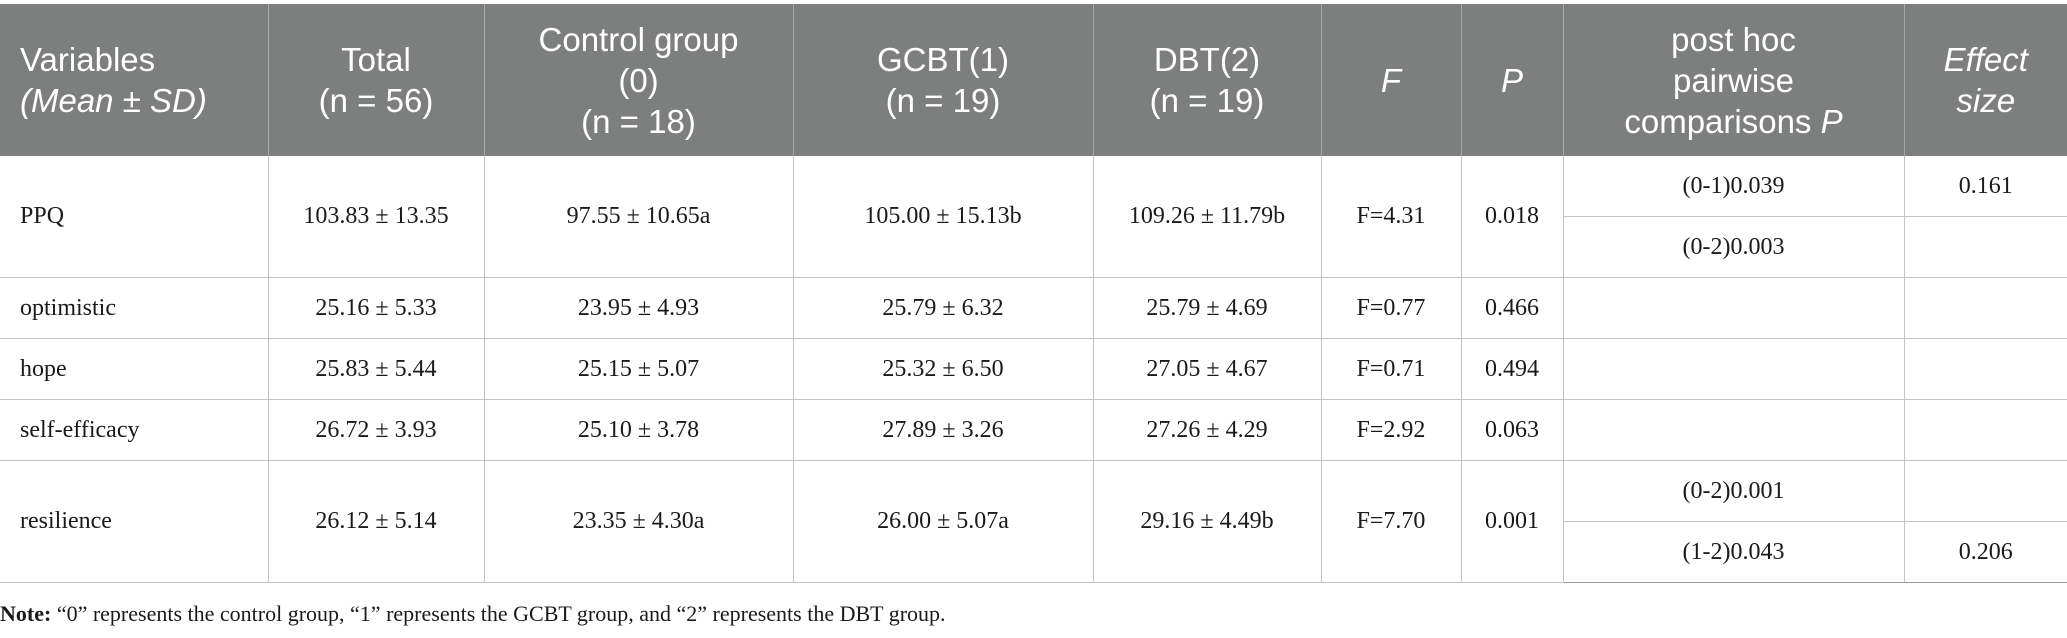 The width and height of the screenshot is (2067, 638). I want to click on cell-variable: optimistic, so click(134, 308).